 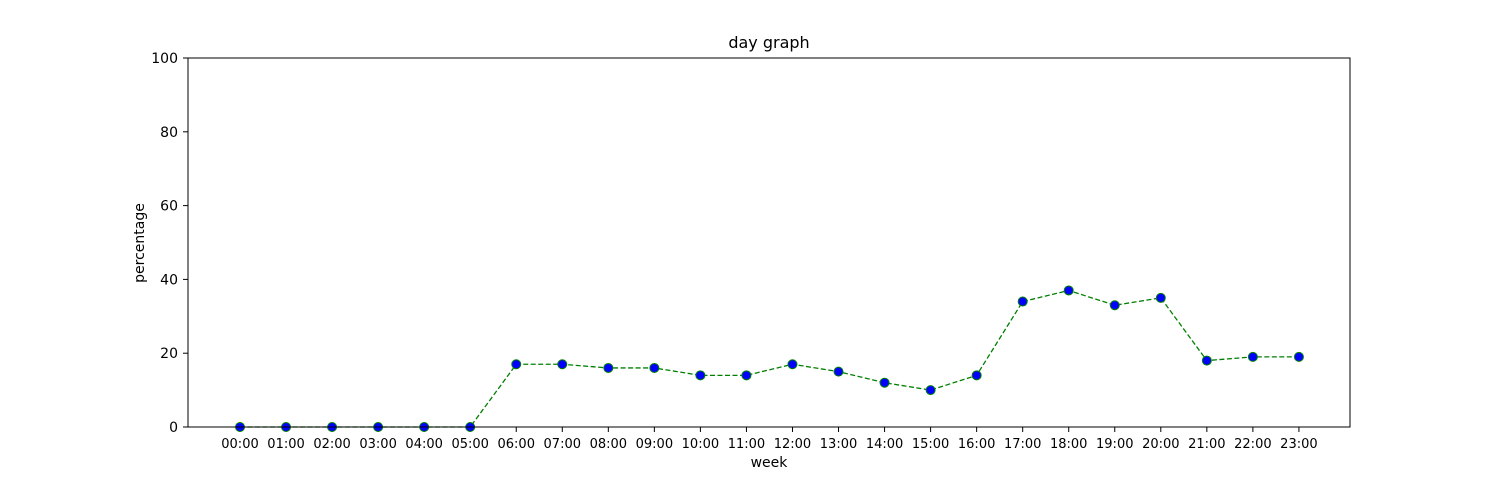 I want to click on x-tick-label: 17:00, so click(x=1022, y=444).